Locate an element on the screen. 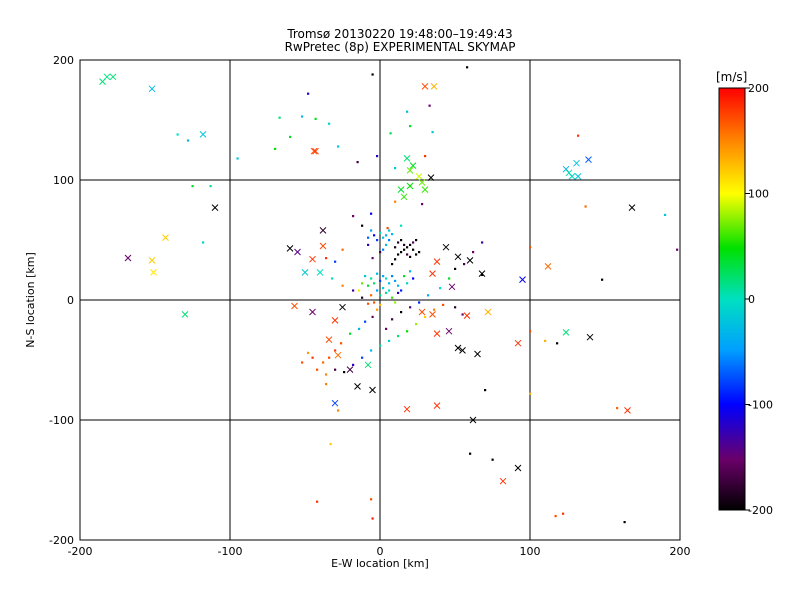 This screenshot has height=600, width=800. colorbar-ticks: 200 100 0 -100 -200 is located at coordinates (759, 299).